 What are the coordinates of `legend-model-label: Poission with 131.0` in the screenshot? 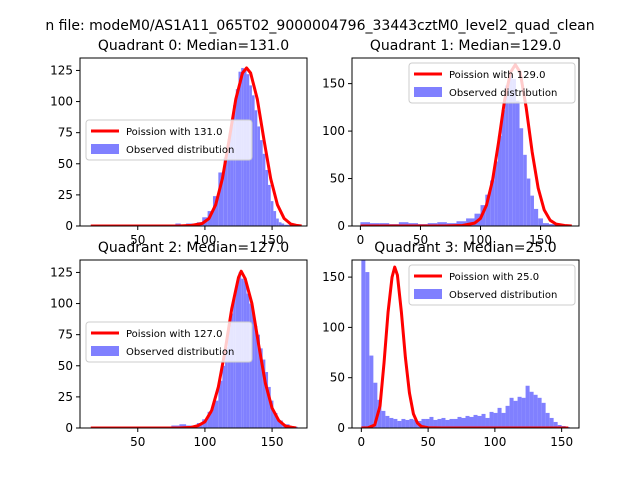 It's located at (174, 132).